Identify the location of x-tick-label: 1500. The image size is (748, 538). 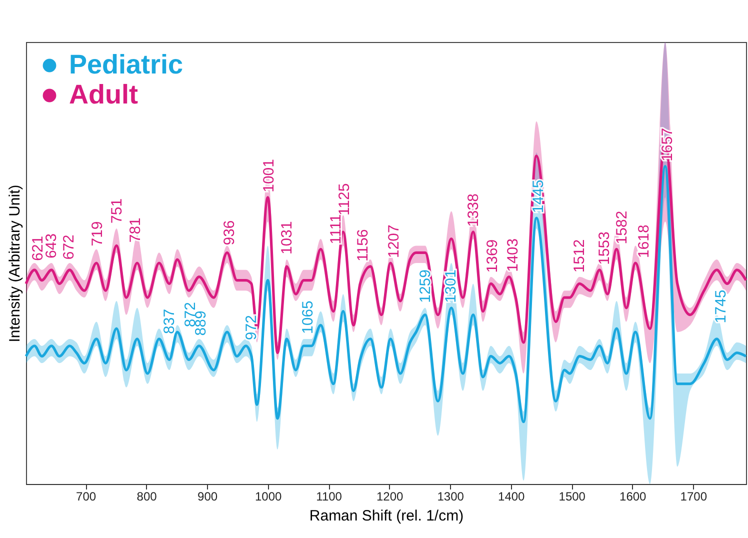
(572, 497).